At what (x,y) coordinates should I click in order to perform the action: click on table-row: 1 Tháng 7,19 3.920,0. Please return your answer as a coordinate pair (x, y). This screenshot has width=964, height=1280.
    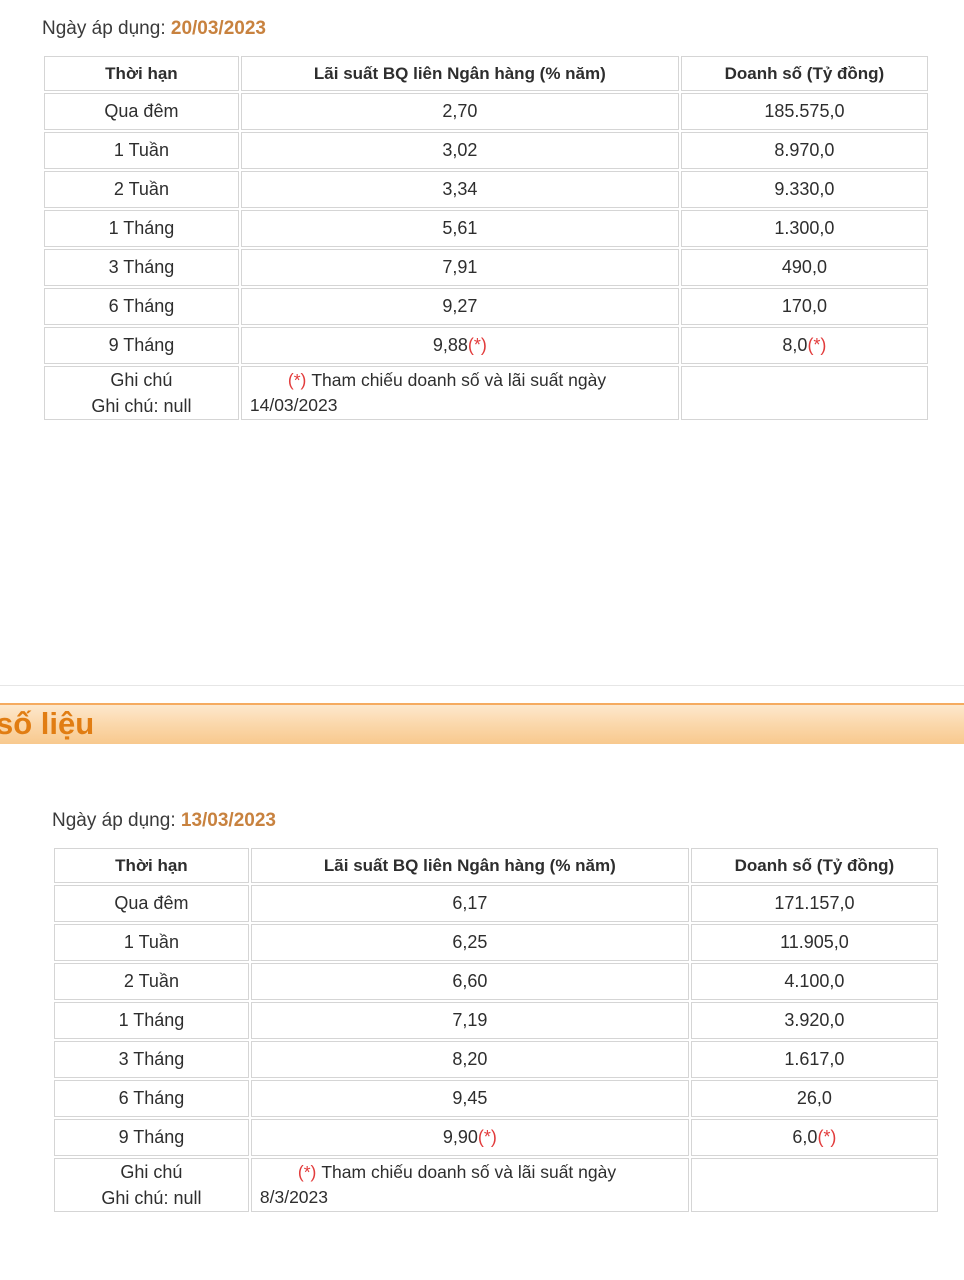
    Looking at the image, I should click on (496, 1020).